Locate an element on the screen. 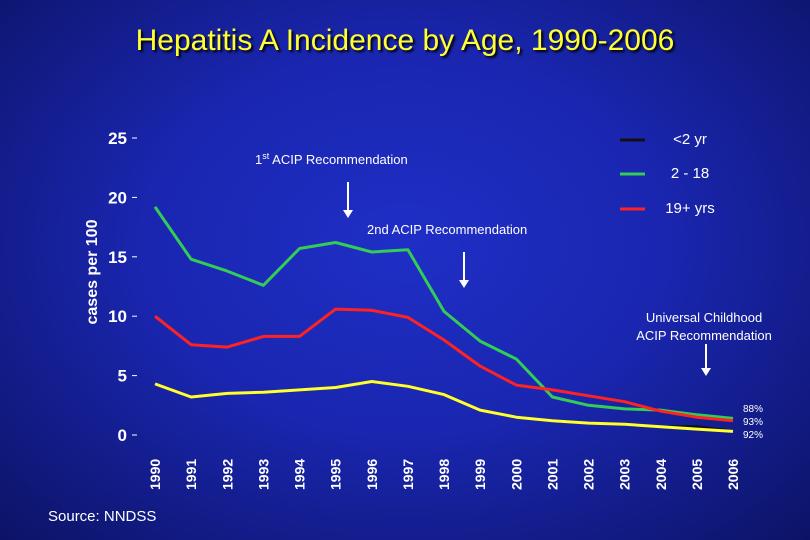  end-percent-label: 93% is located at coordinates (753, 422).